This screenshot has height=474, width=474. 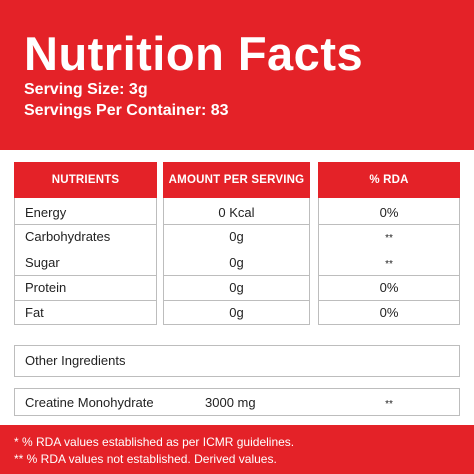 I want to click on page-title: Nutrition Facts, so click(x=194, y=53).